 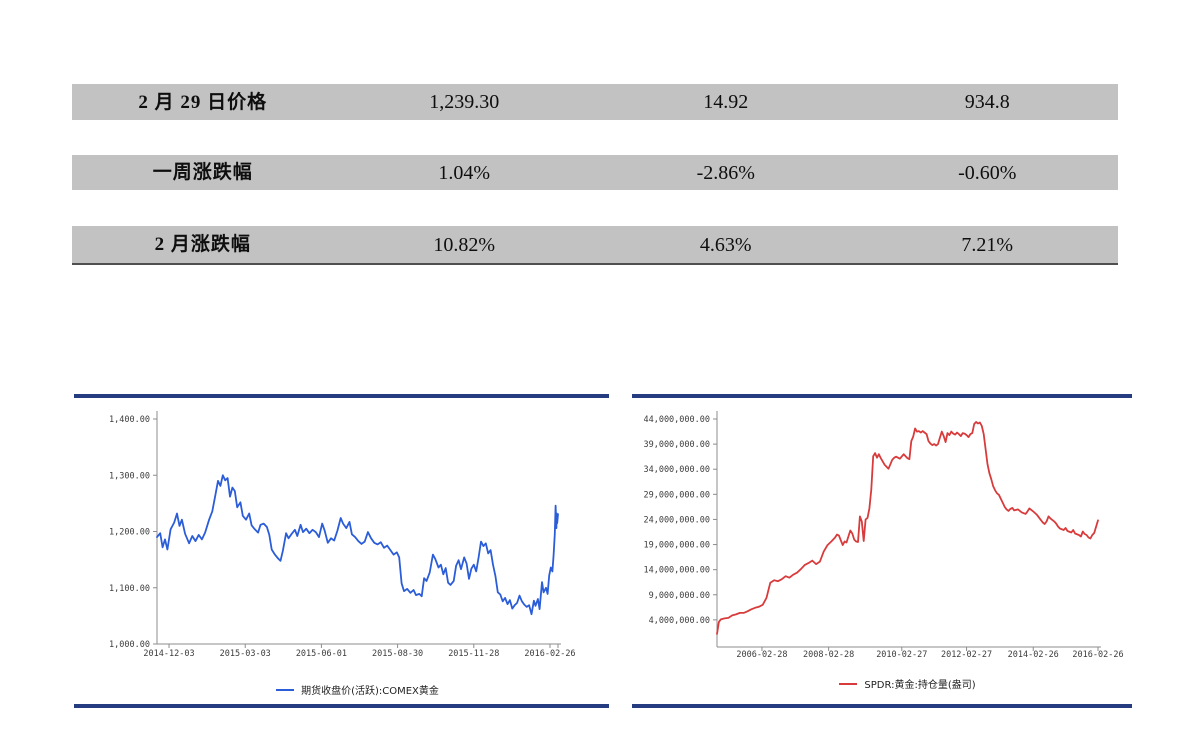 I want to click on x-tick-label: 2012-02-27, so click(x=966, y=655).